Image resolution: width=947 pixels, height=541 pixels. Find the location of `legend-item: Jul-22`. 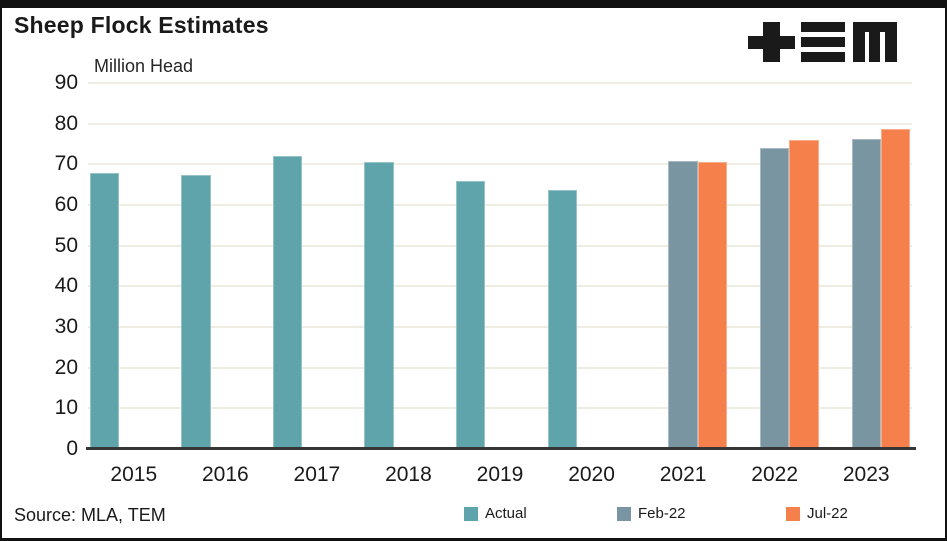

legend-item: Jul-22 is located at coordinates (817, 513).